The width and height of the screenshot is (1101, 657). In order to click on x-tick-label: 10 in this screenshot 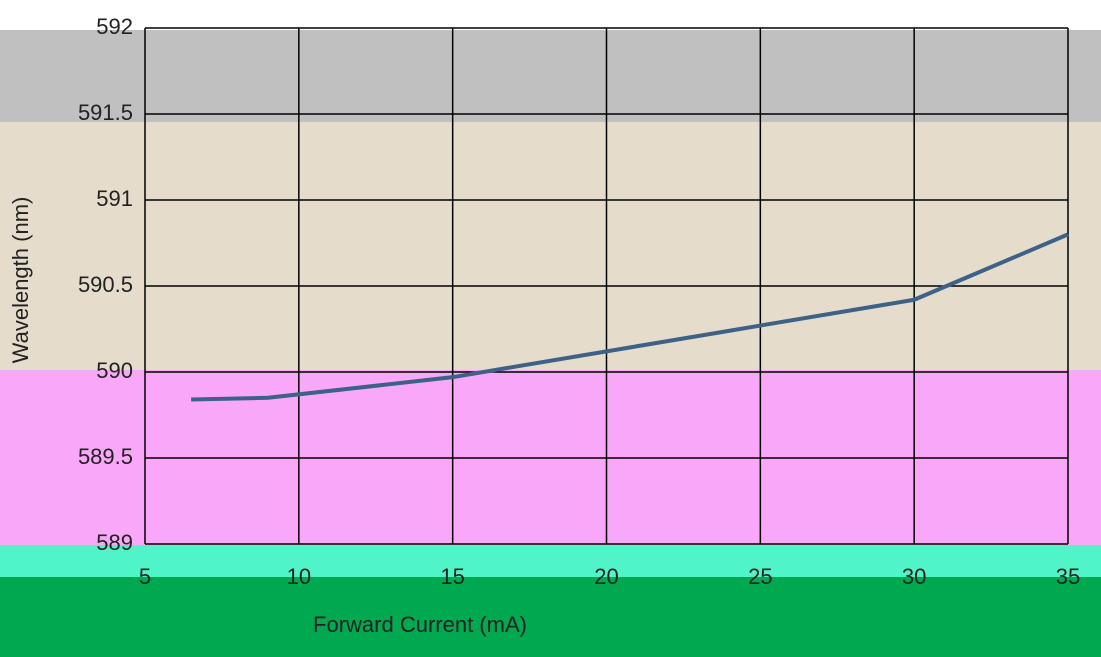, I will do `click(299, 576)`.